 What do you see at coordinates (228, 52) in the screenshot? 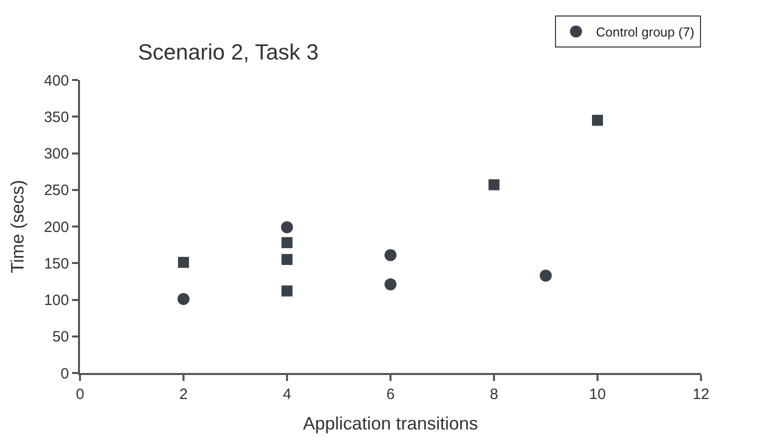
I see `chart-title: Scenario 2, Task 3` at bounding box center [228, 52].